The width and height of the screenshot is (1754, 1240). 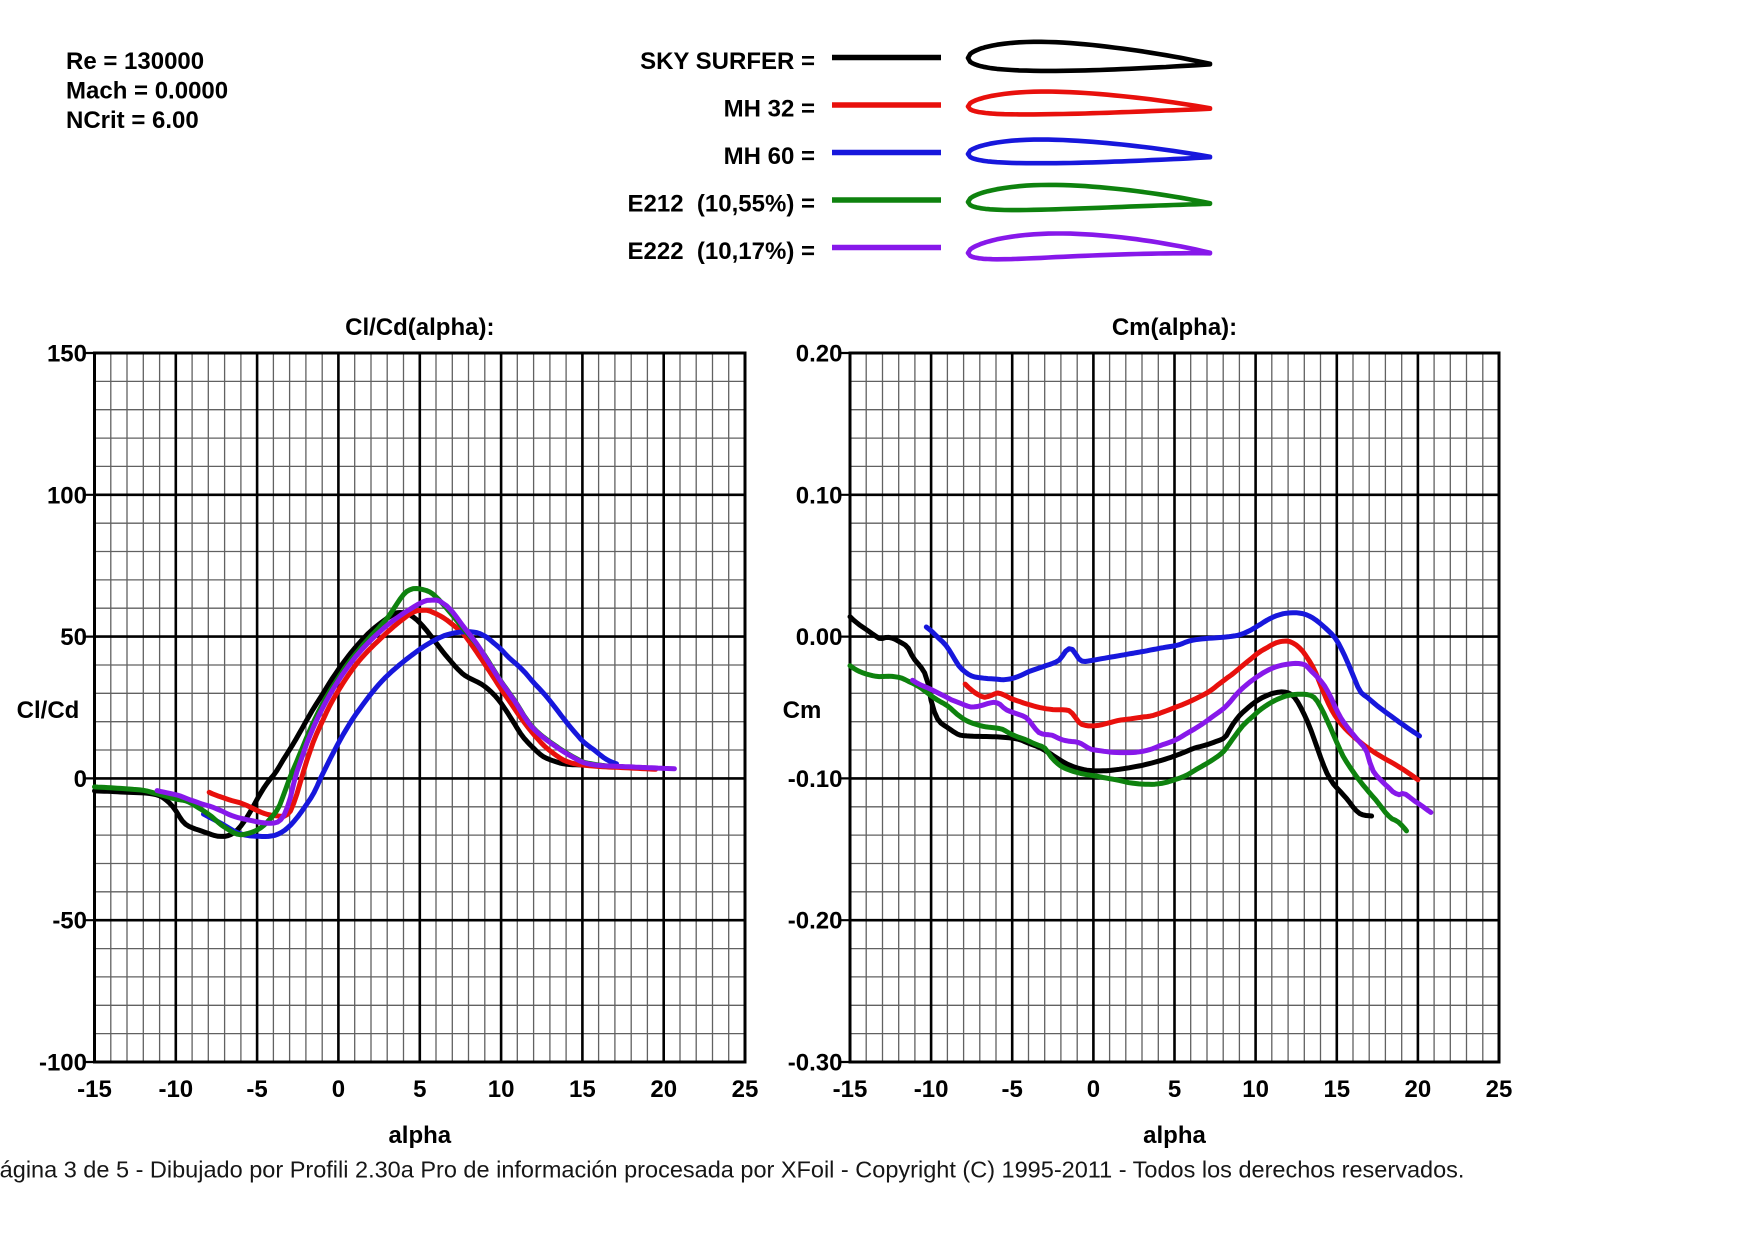 I want to click on svg-text: 150, so click(x=67, y=354).